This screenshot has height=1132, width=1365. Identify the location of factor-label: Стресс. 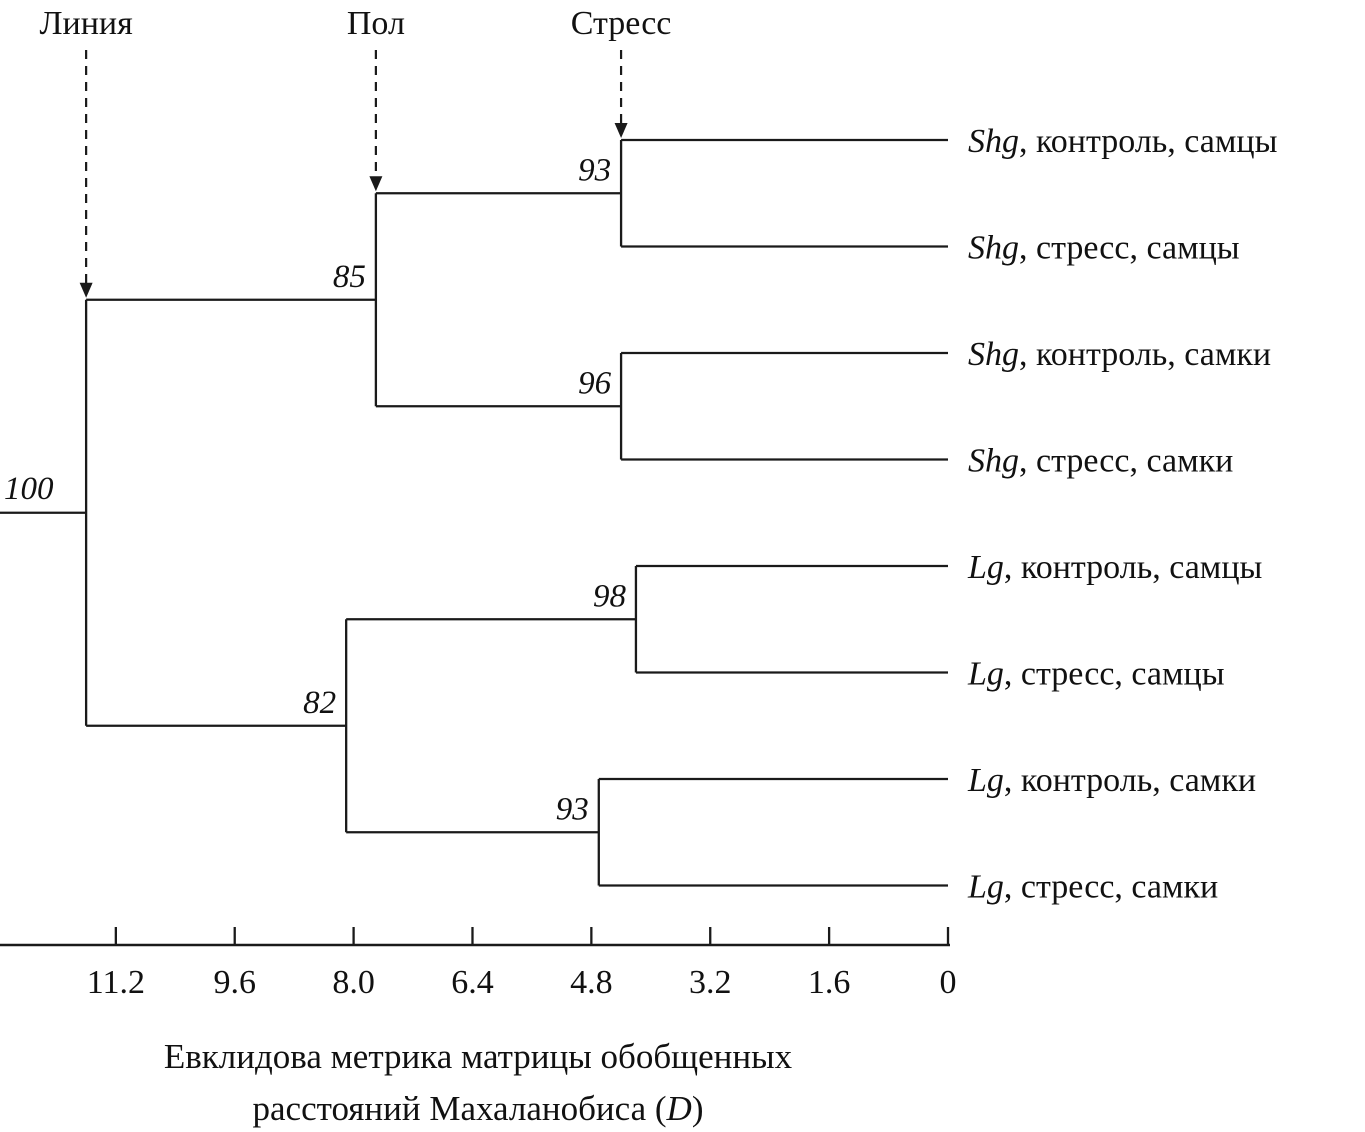
(621, 23).